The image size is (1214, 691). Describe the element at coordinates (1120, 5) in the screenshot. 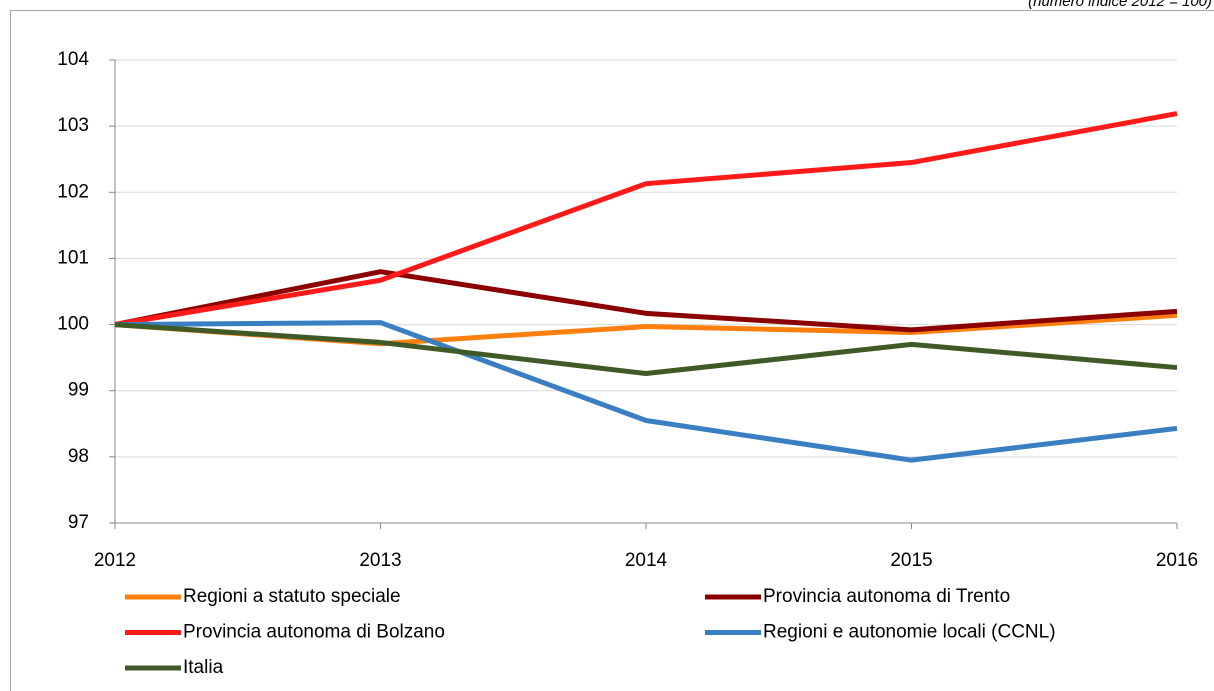

I see `chart-subtitle: (numero indice 2012 = 100)` at that location.